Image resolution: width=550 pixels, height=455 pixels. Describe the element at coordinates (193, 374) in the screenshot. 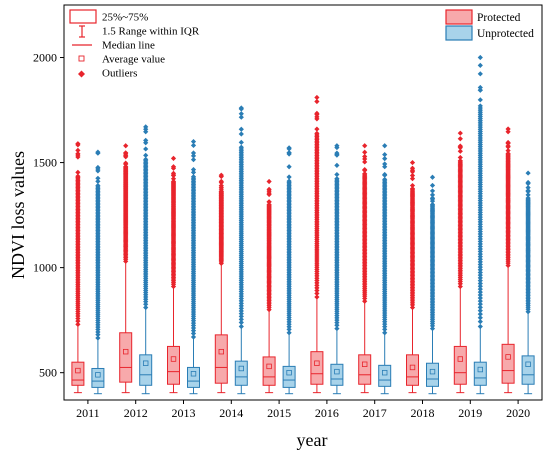

I see `unprotected-mean-2013` at that location.